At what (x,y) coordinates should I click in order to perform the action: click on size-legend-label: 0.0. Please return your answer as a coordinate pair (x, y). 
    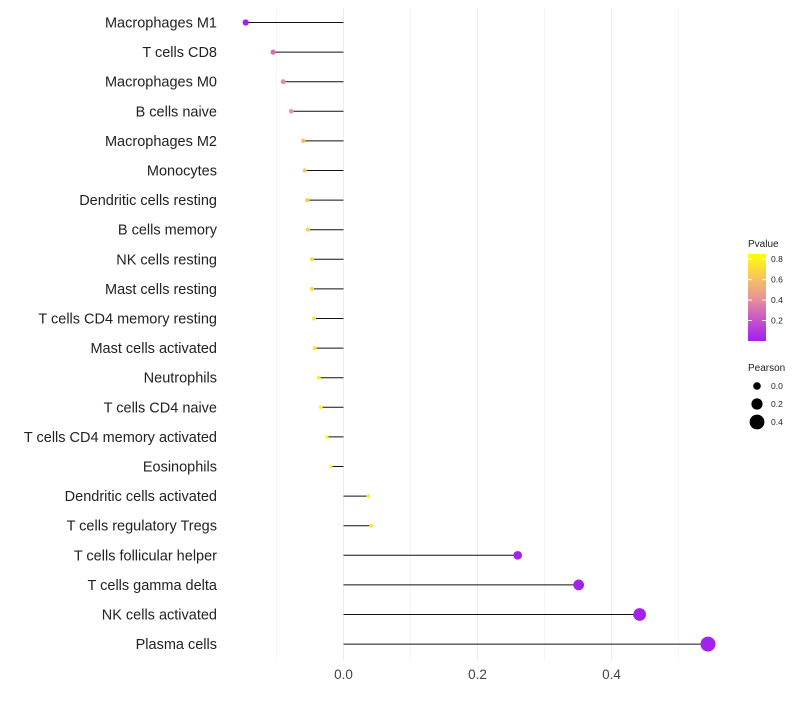
    Looking at the image, I should click on (777, 386).